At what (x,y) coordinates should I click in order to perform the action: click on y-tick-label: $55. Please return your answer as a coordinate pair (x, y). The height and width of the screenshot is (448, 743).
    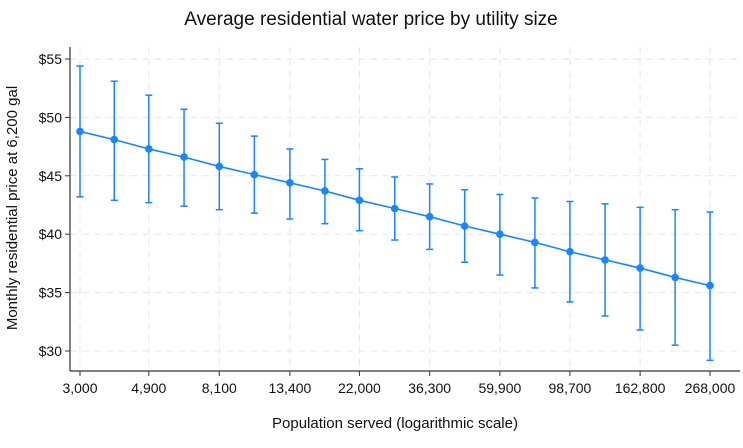
    Looking at the image, I should click on (51, 59).